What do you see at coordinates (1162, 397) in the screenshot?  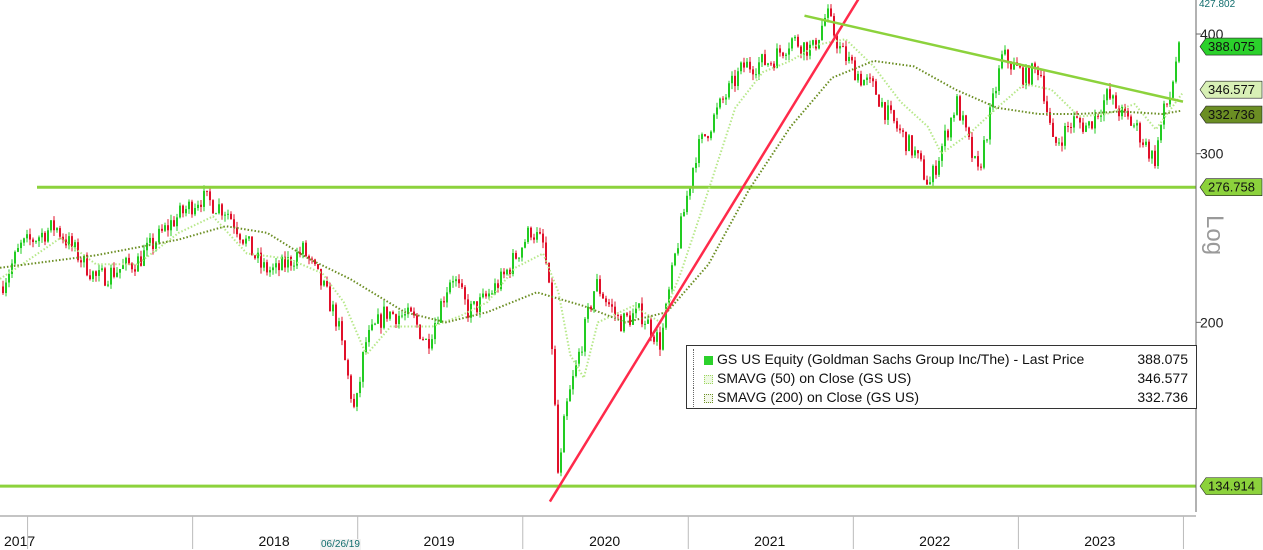 I see `legend-value: 332.736` at bounding box center [1162, 397].